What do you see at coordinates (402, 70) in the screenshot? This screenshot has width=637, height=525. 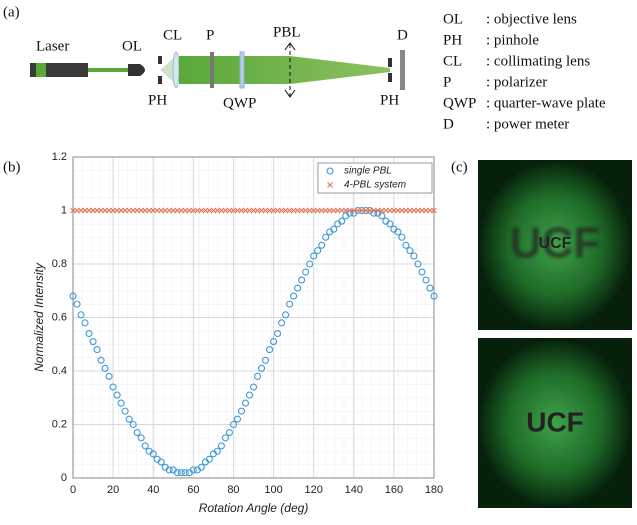 I see `detector` at bounding box center [402, 70].